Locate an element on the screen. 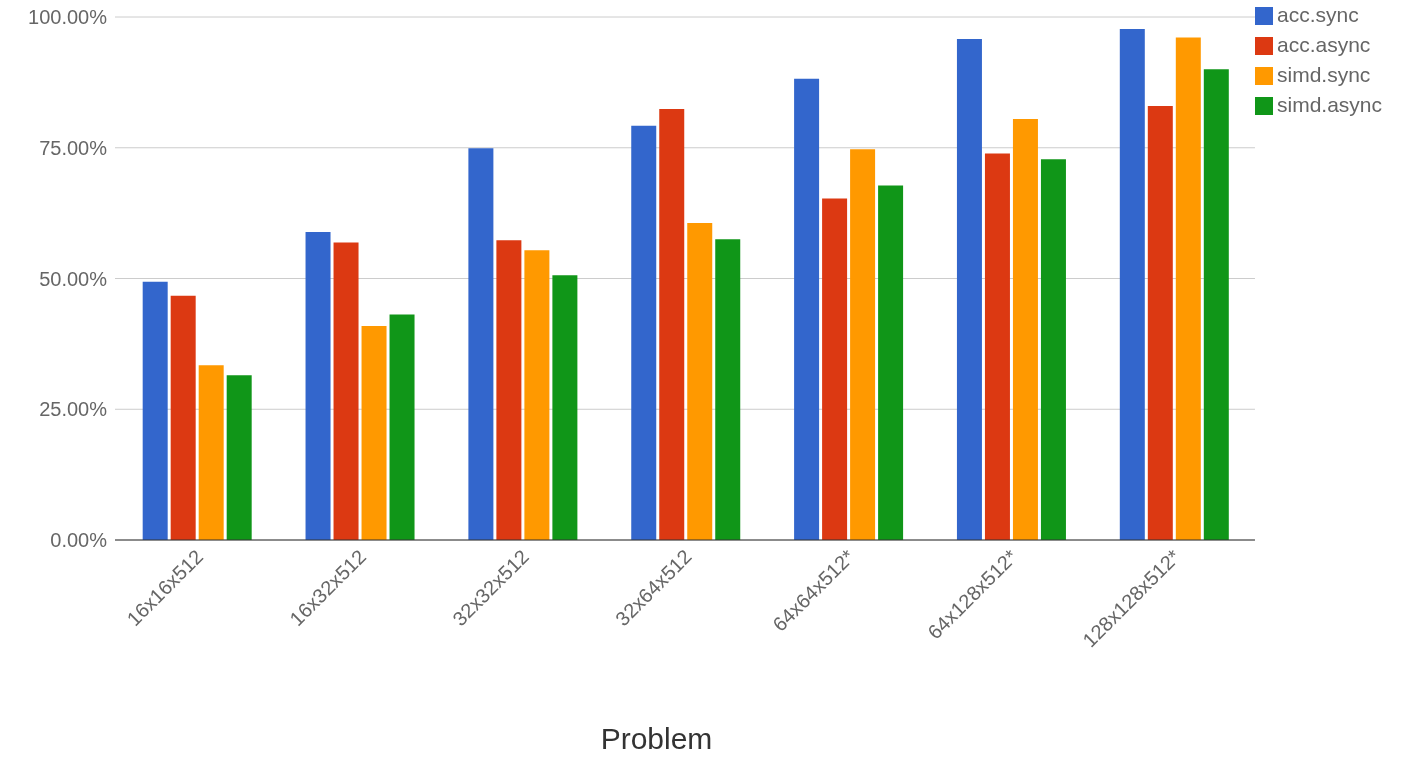 This screenshot has width=1412, height=761. legend-label: acc.sync is located at coordinates (1317, 14).